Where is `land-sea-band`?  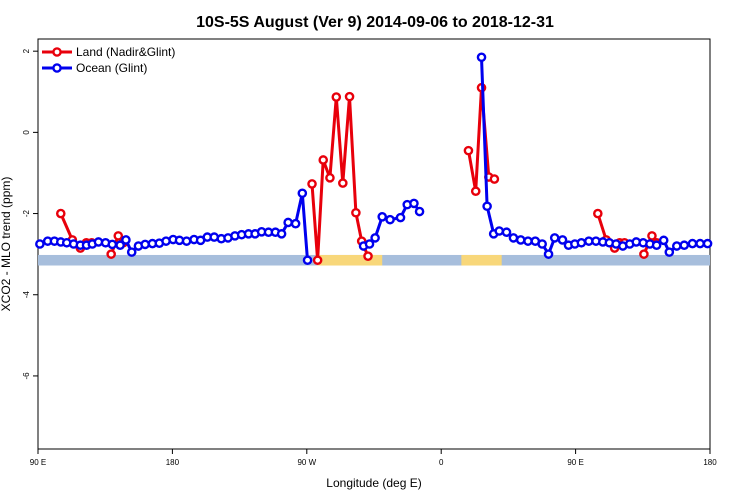 land-sea-band is located at coordinates (374, 260).